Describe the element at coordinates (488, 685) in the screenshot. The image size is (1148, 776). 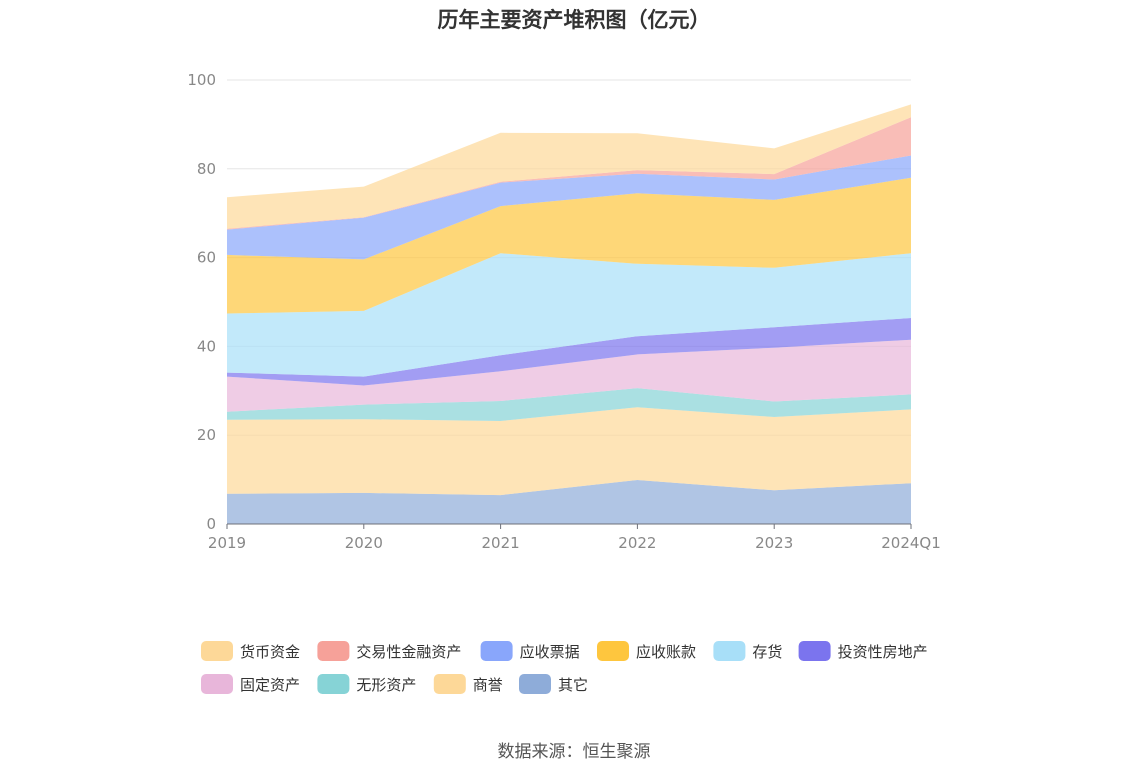
I see `legend-label: 商誉` at that location.